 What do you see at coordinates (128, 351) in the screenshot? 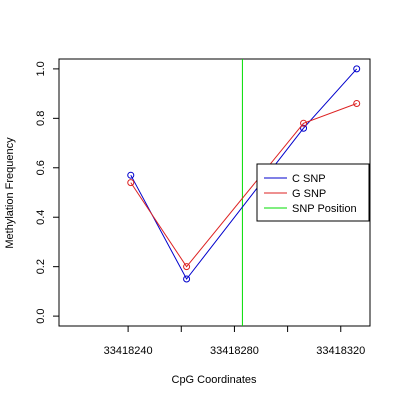
I see `x-tick-label: 33418240` at bounding box center [128, 351].